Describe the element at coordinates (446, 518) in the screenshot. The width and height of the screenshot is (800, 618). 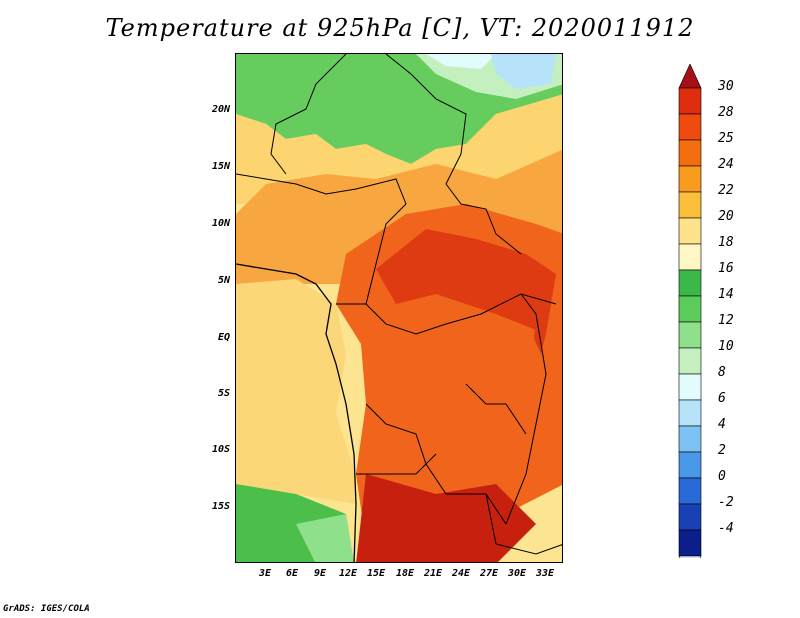
I see `hot-core-dark-south` at that location.